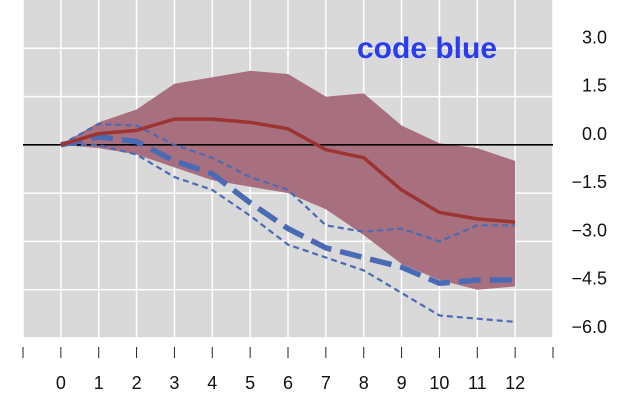 Image resolution: width=626 pixels, height=402 pixels. I want to click on x-tick-label: 5, so click(250, 383).